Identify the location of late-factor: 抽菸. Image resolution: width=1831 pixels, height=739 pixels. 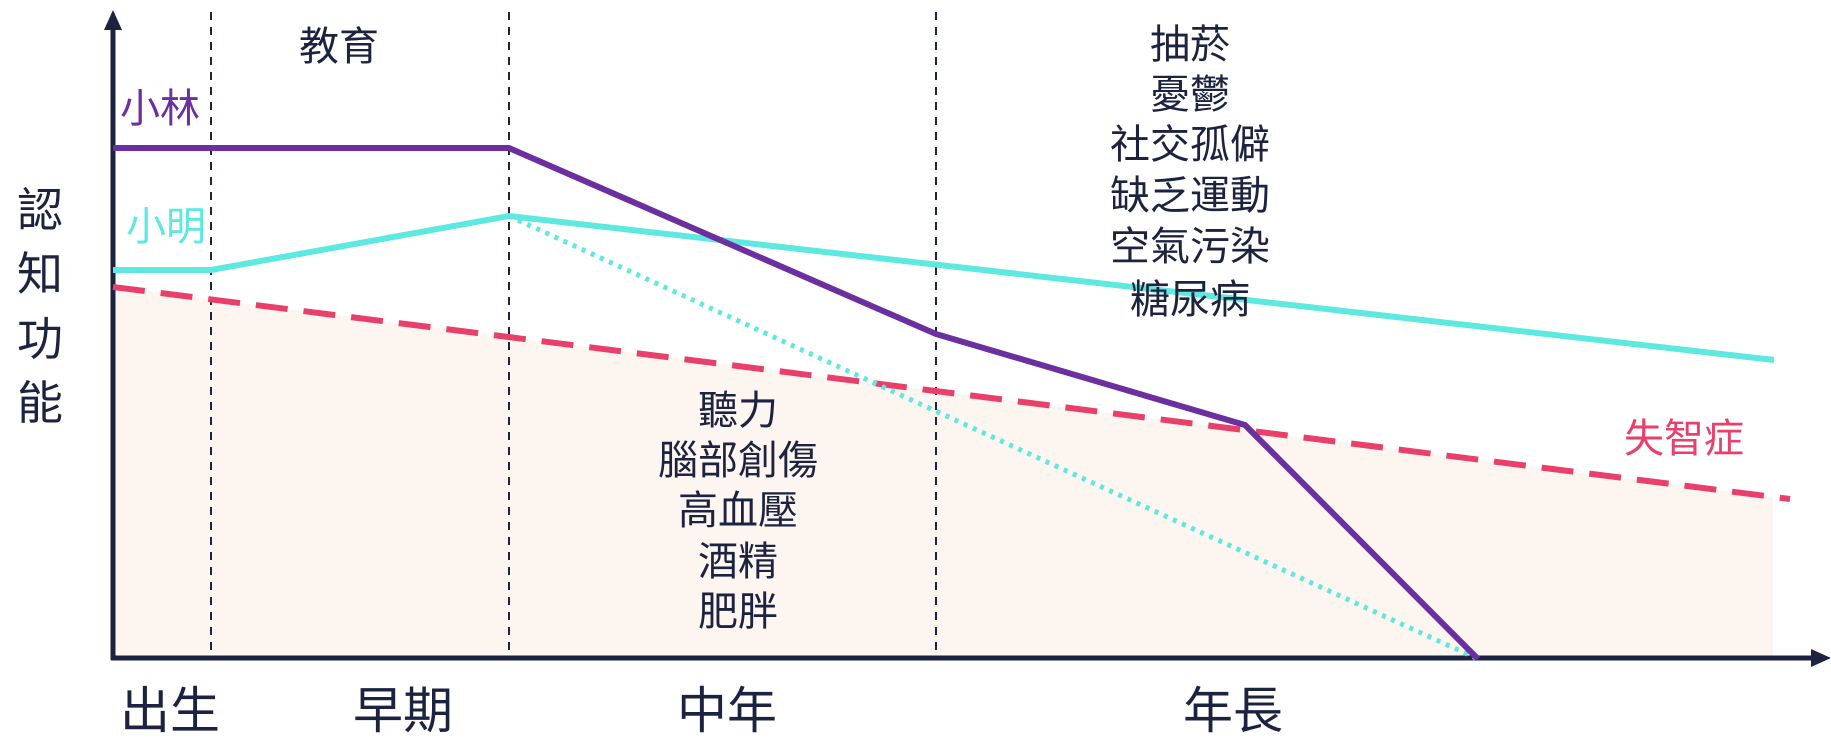
(1190, 45).